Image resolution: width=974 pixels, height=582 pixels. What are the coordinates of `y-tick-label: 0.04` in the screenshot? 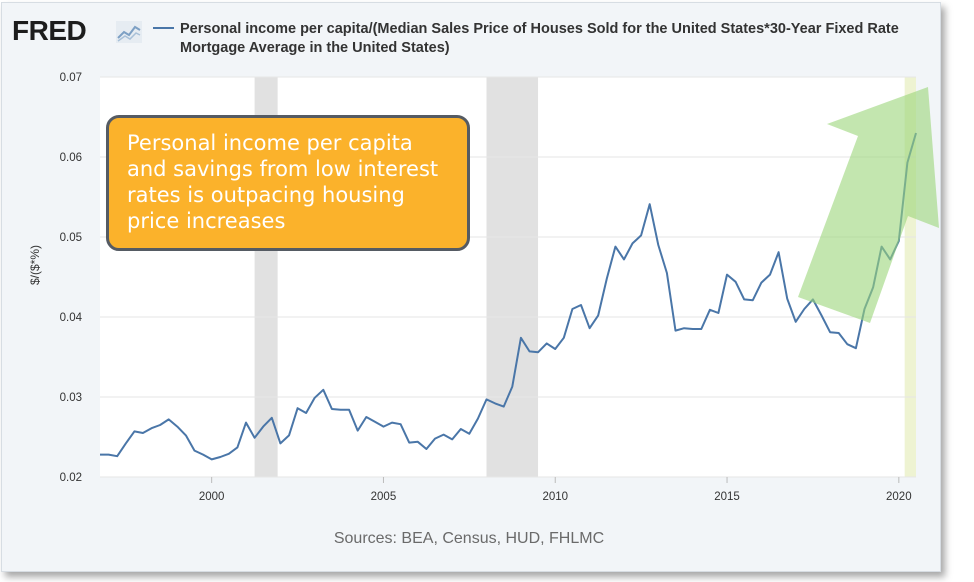 It's located at (71, 318).